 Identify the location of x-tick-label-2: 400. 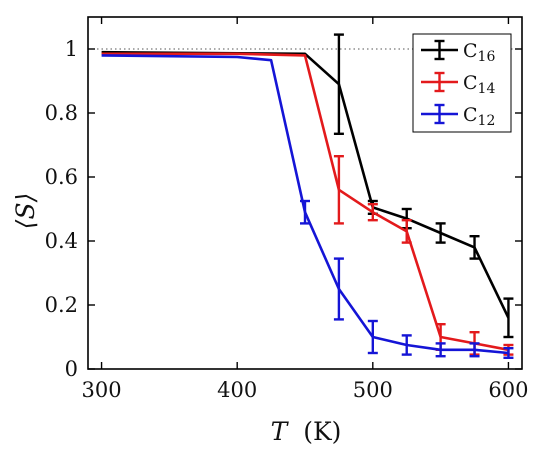
(237, 390).